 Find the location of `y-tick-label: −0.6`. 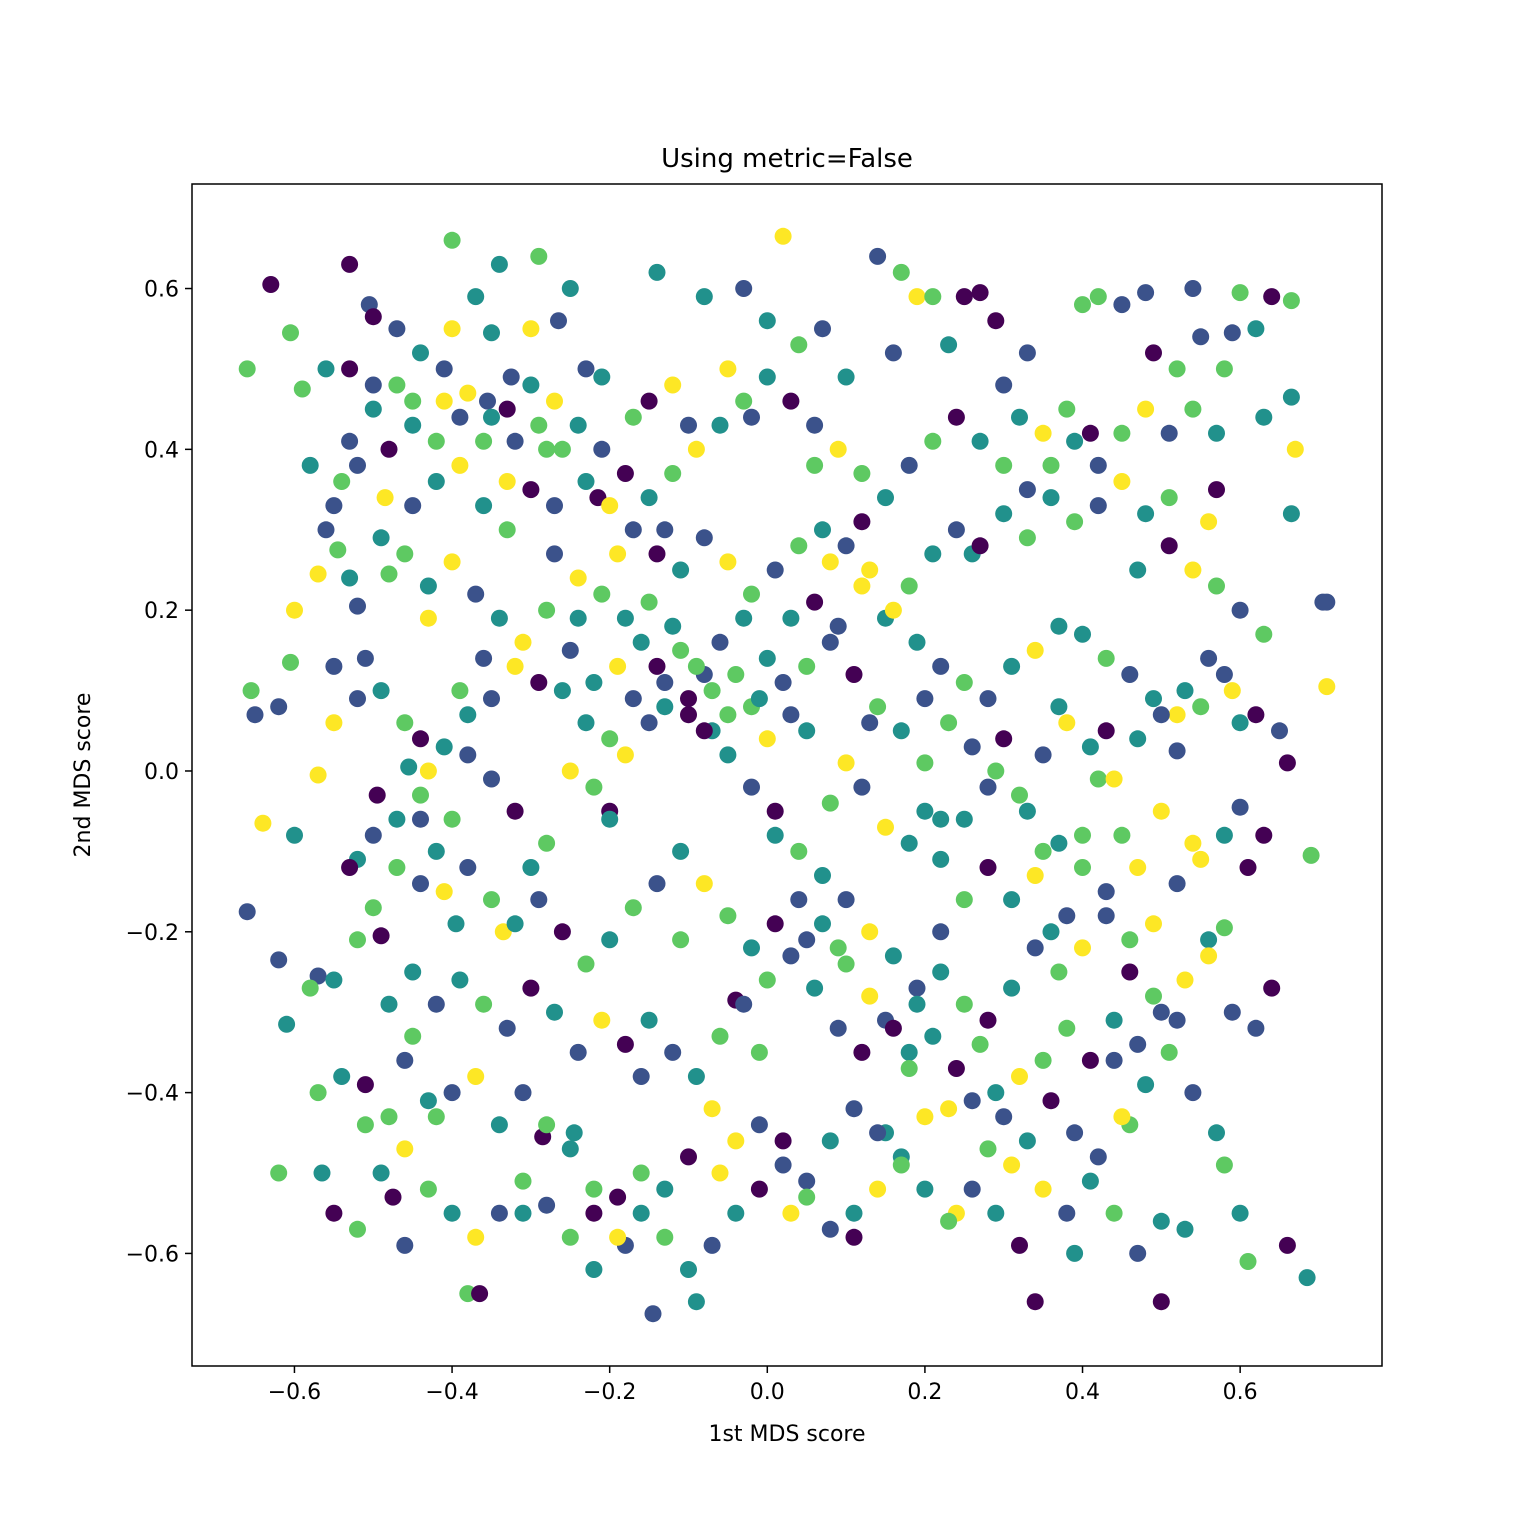

y-tick-label: −0.6 is located at coordinates (152, 1254).